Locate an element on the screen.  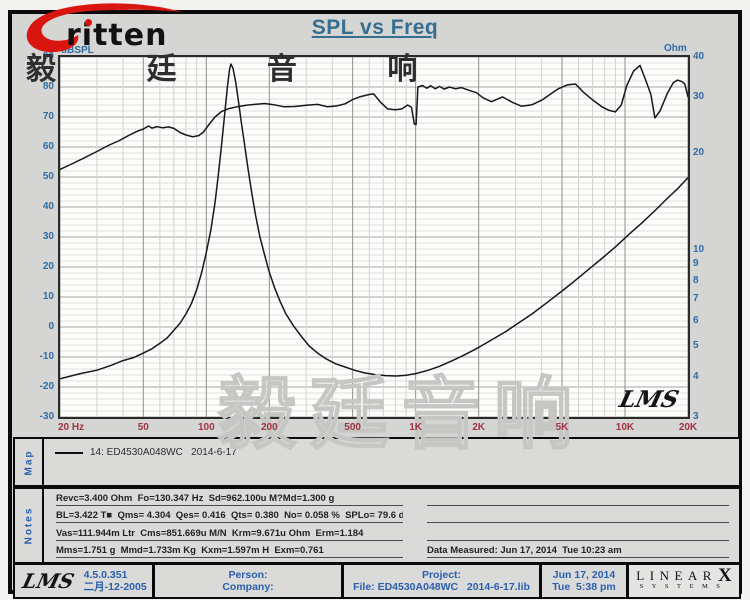
eritten-logo: ritten is located at coordinates (104, 31).